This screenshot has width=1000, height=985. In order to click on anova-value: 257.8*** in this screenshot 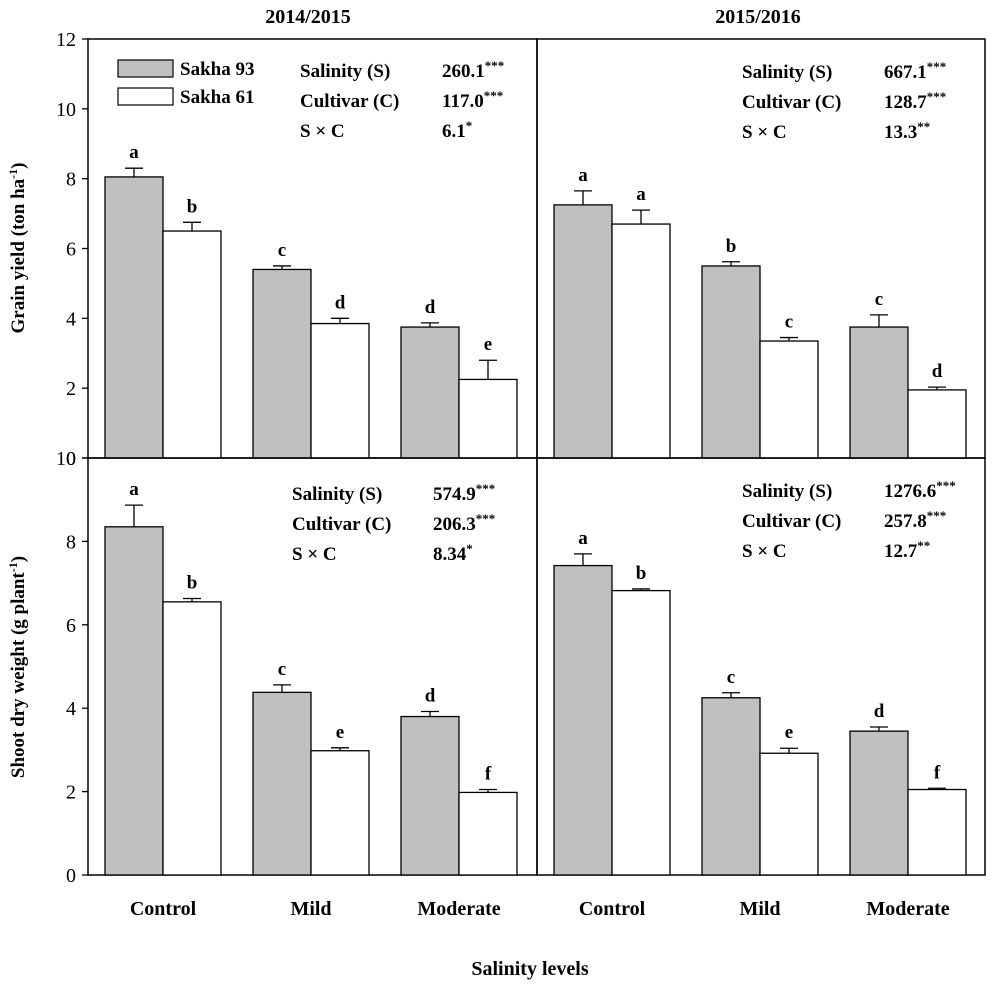, I will do `click(915, 520)`.